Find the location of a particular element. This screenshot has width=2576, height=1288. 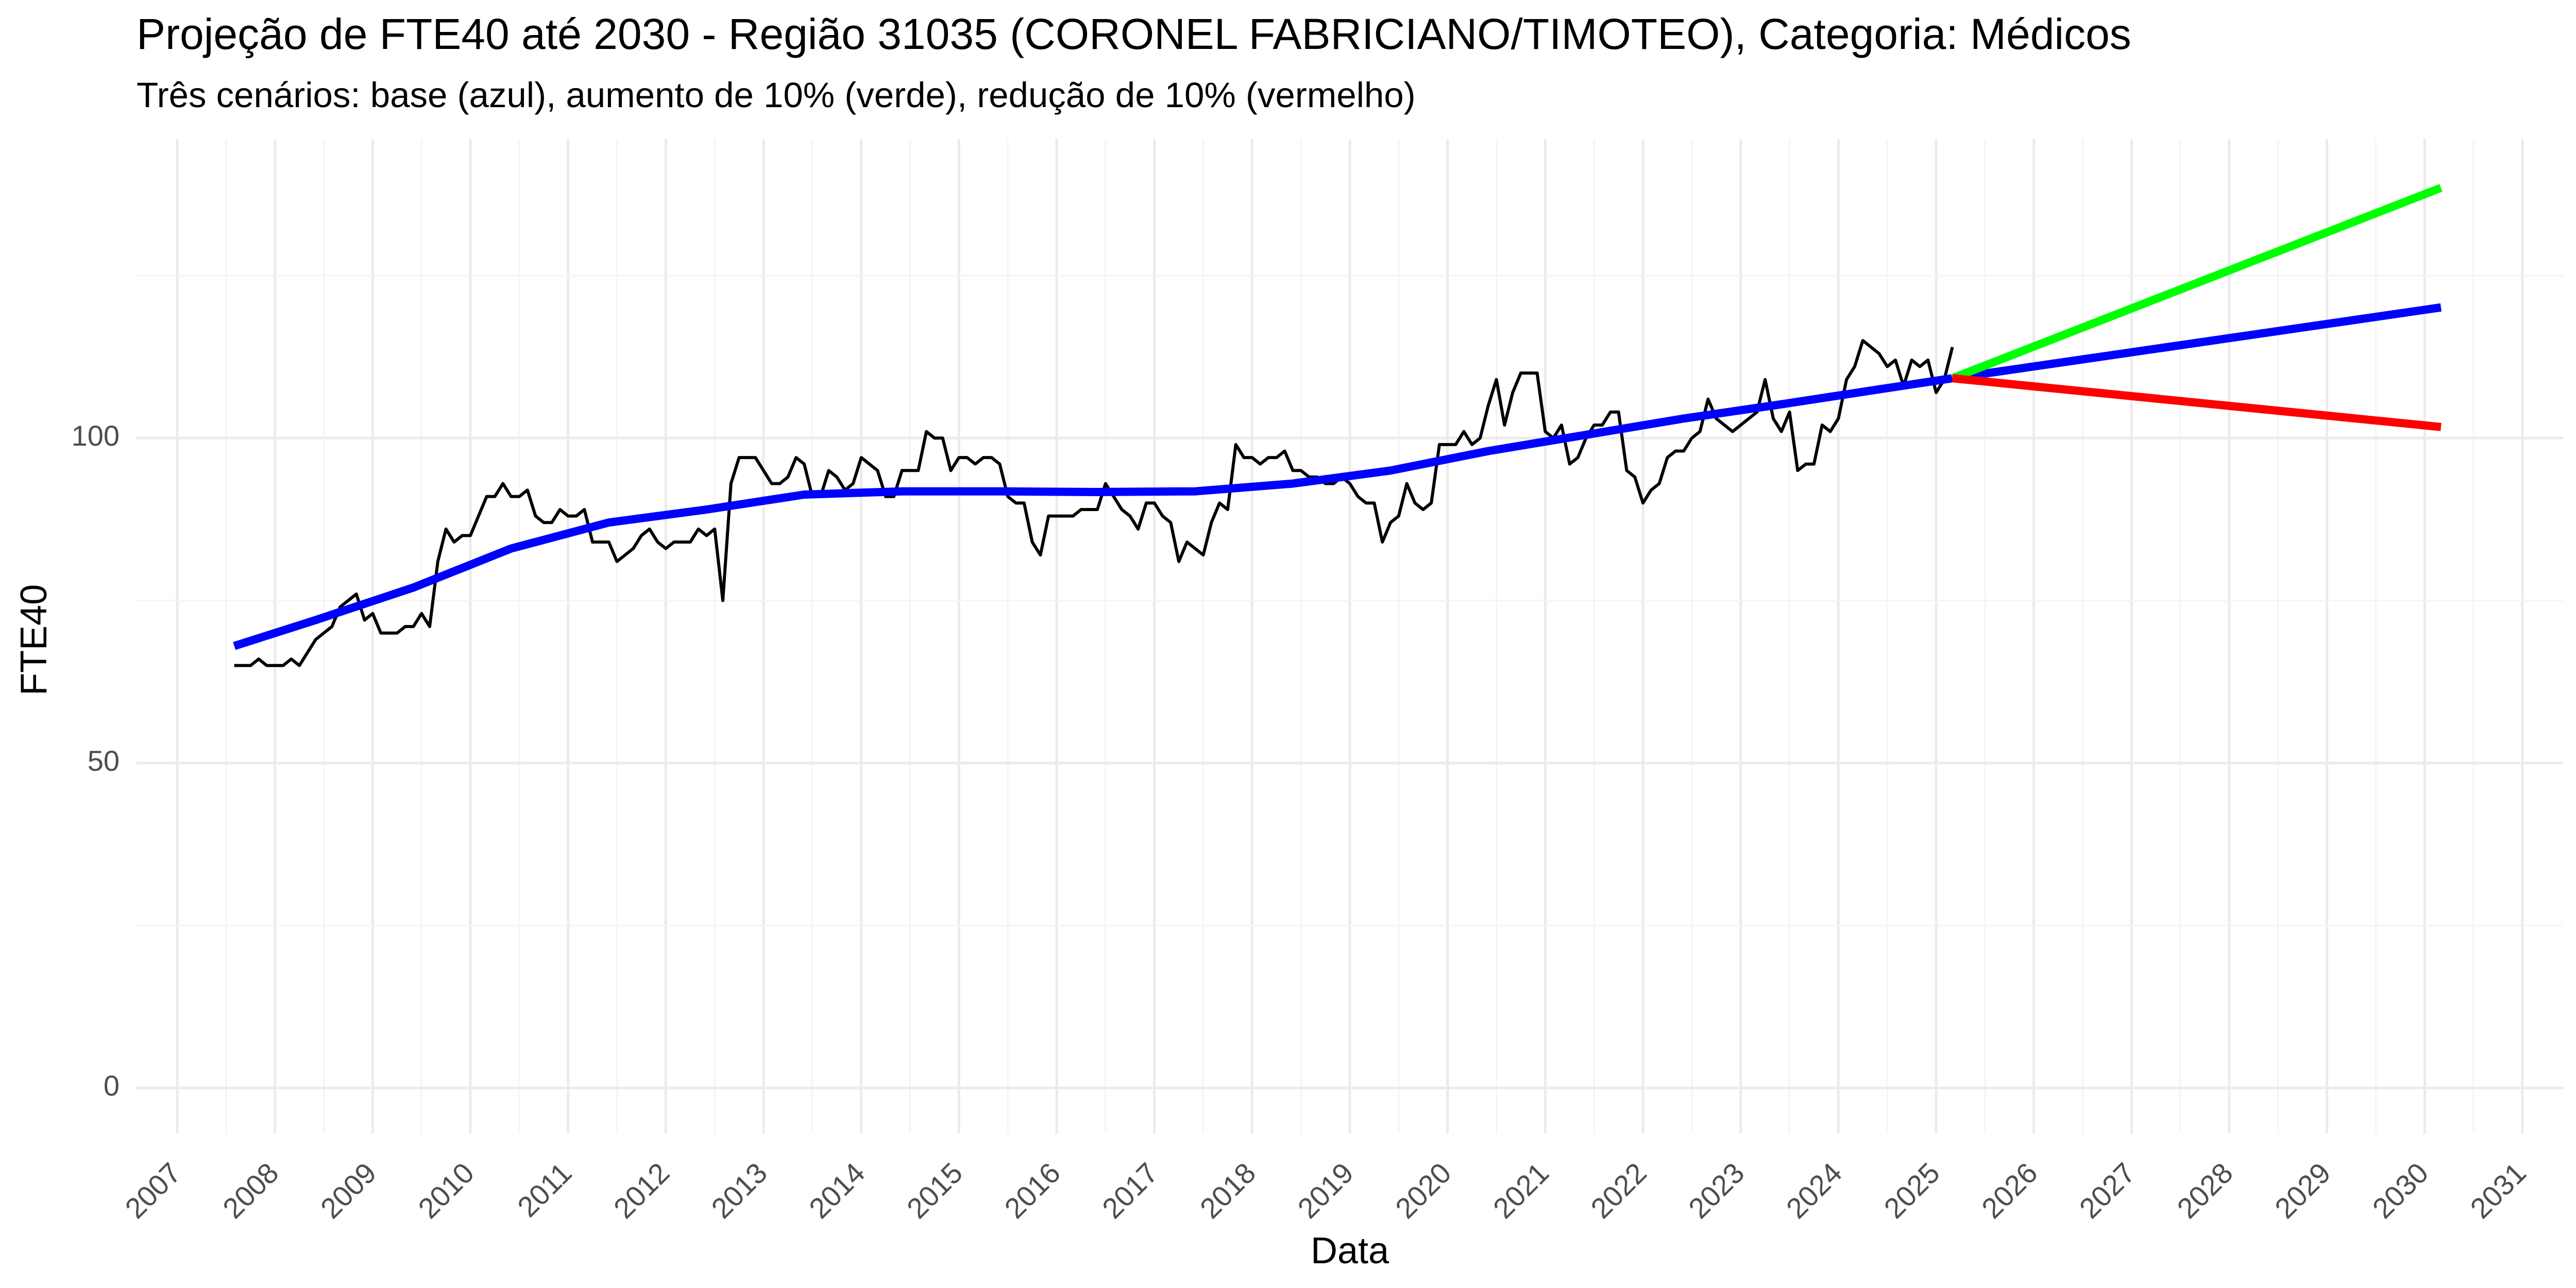

y-tick-label: 100 is located at coordinates (96, 435).